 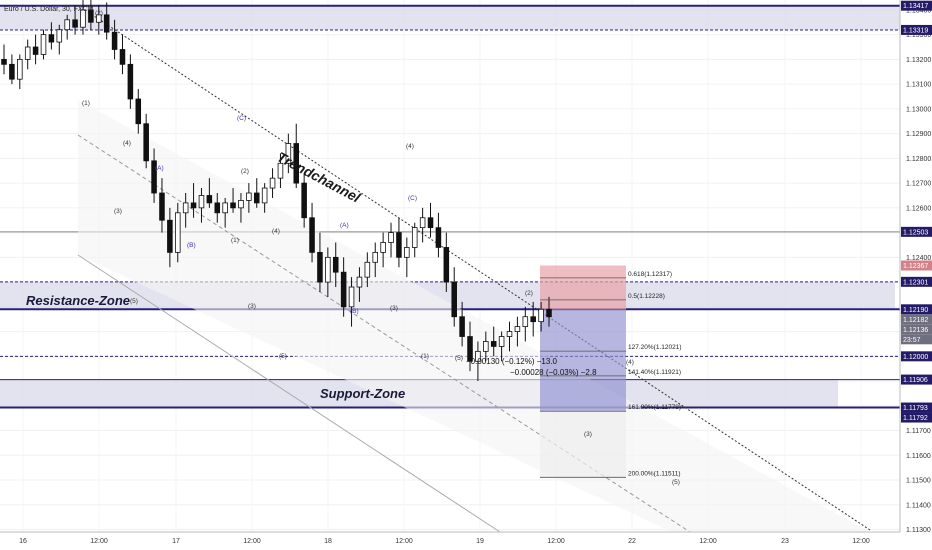 I want to click on price-tag-label: 1.11792, so click(x=915, y=418).